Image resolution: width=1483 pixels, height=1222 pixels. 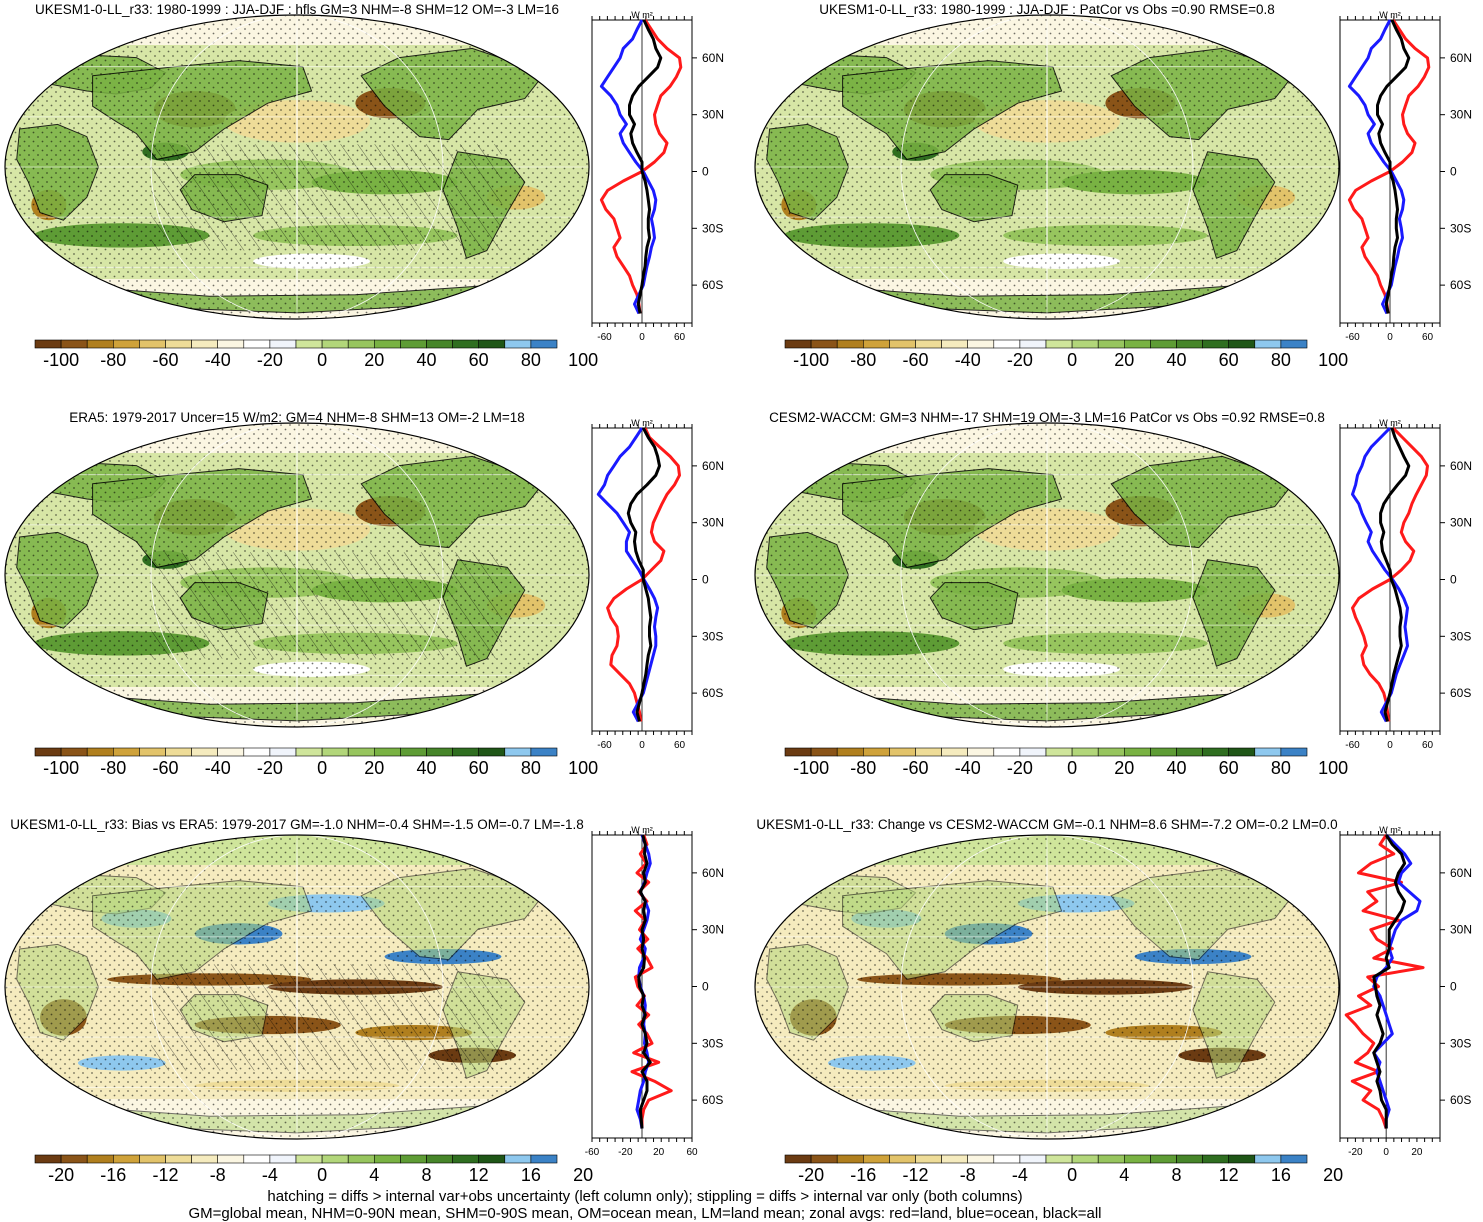 I want to click on zonal-mean-plot: W m² 60N 30N 0 30S 60S -60 0 60, so click(x=657, y=176).